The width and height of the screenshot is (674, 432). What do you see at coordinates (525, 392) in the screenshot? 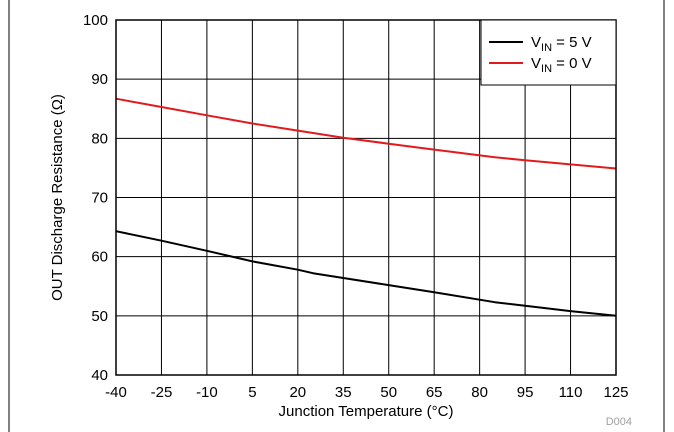
I see `x-tick-label: 95` at bounding box center [525, 392].